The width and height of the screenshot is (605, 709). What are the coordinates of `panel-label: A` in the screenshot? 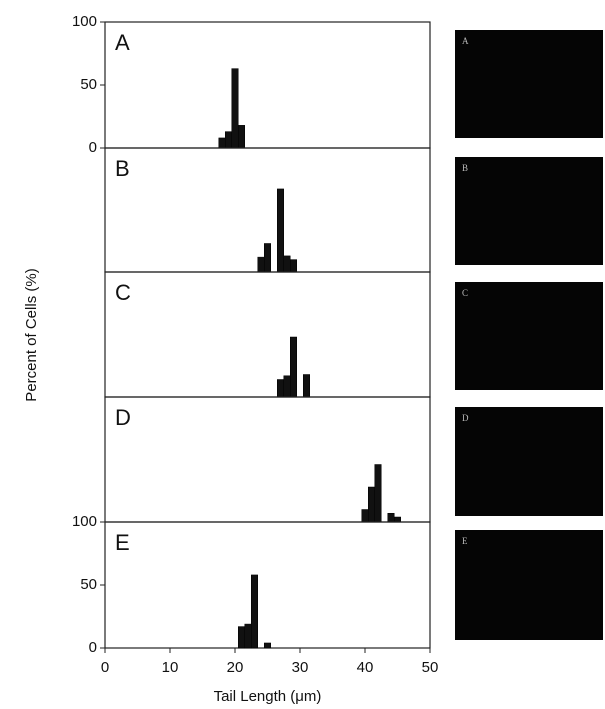 It's located at (122, 42).